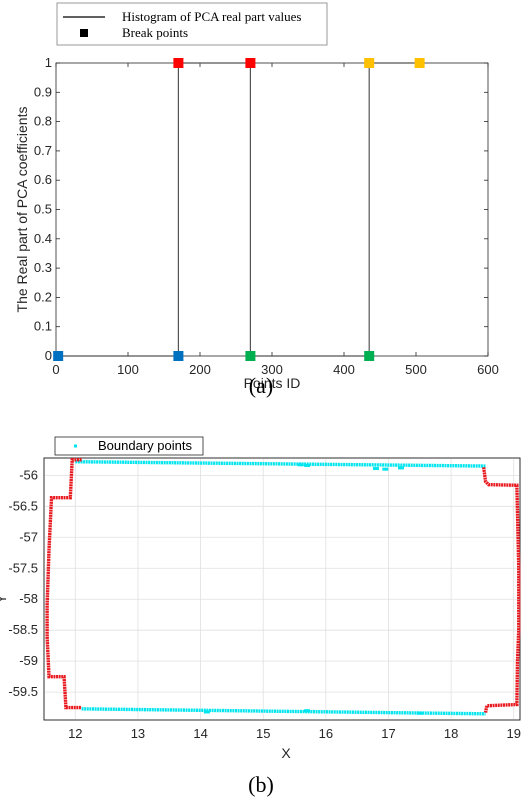  Describe the element at coordinates (326, 733) in the screenshot. I see `x-tick-label-b: 16` at that location.